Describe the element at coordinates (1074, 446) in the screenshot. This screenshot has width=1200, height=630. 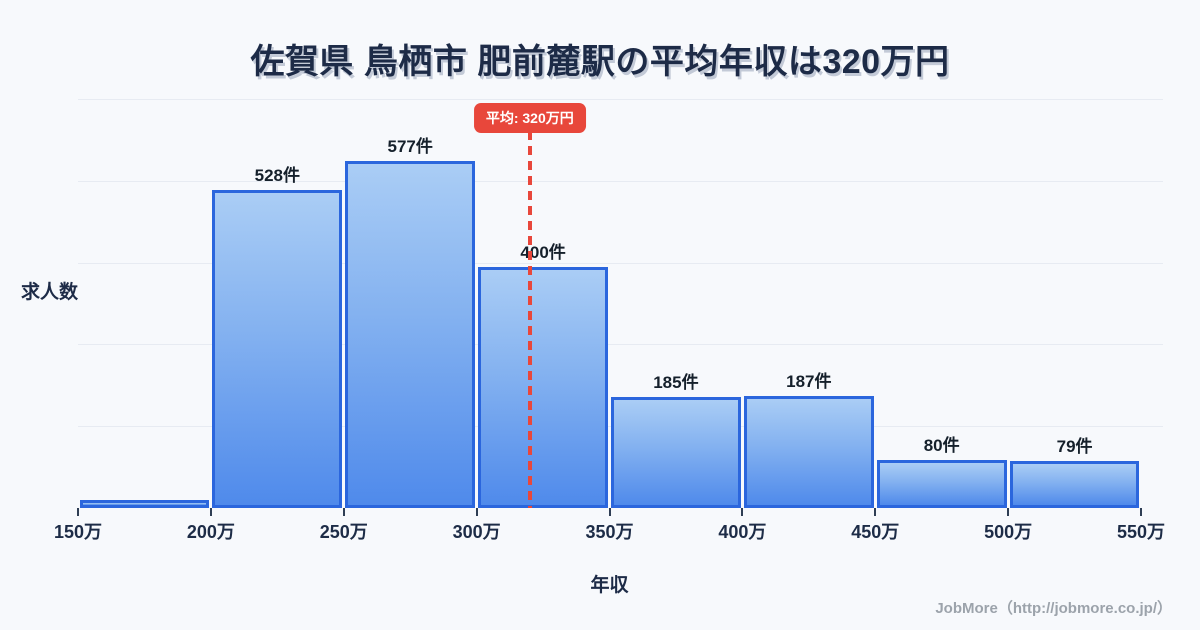
I see `bar-value-label: 79件` at that location.